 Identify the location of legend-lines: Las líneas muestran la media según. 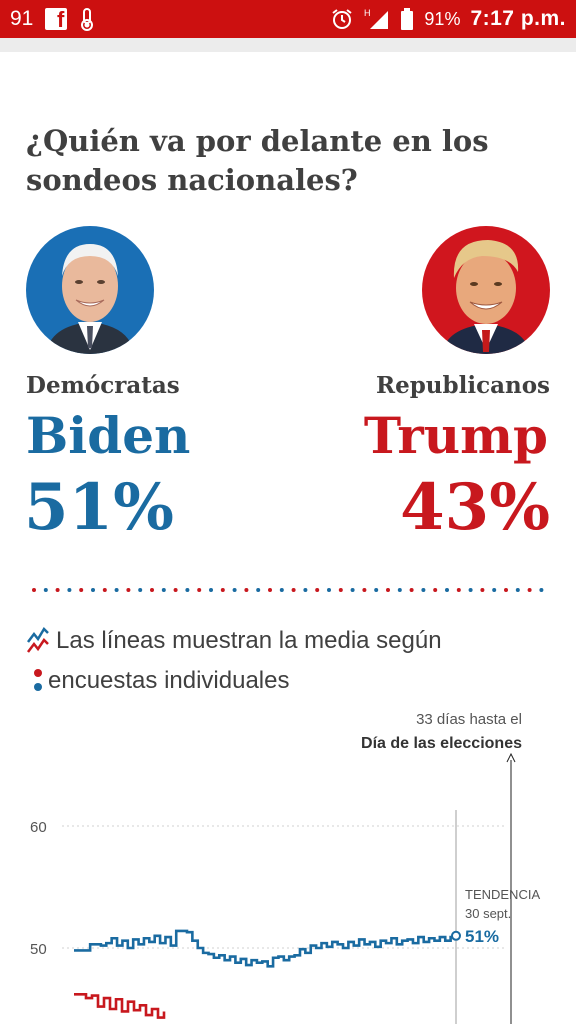
(234, 641).